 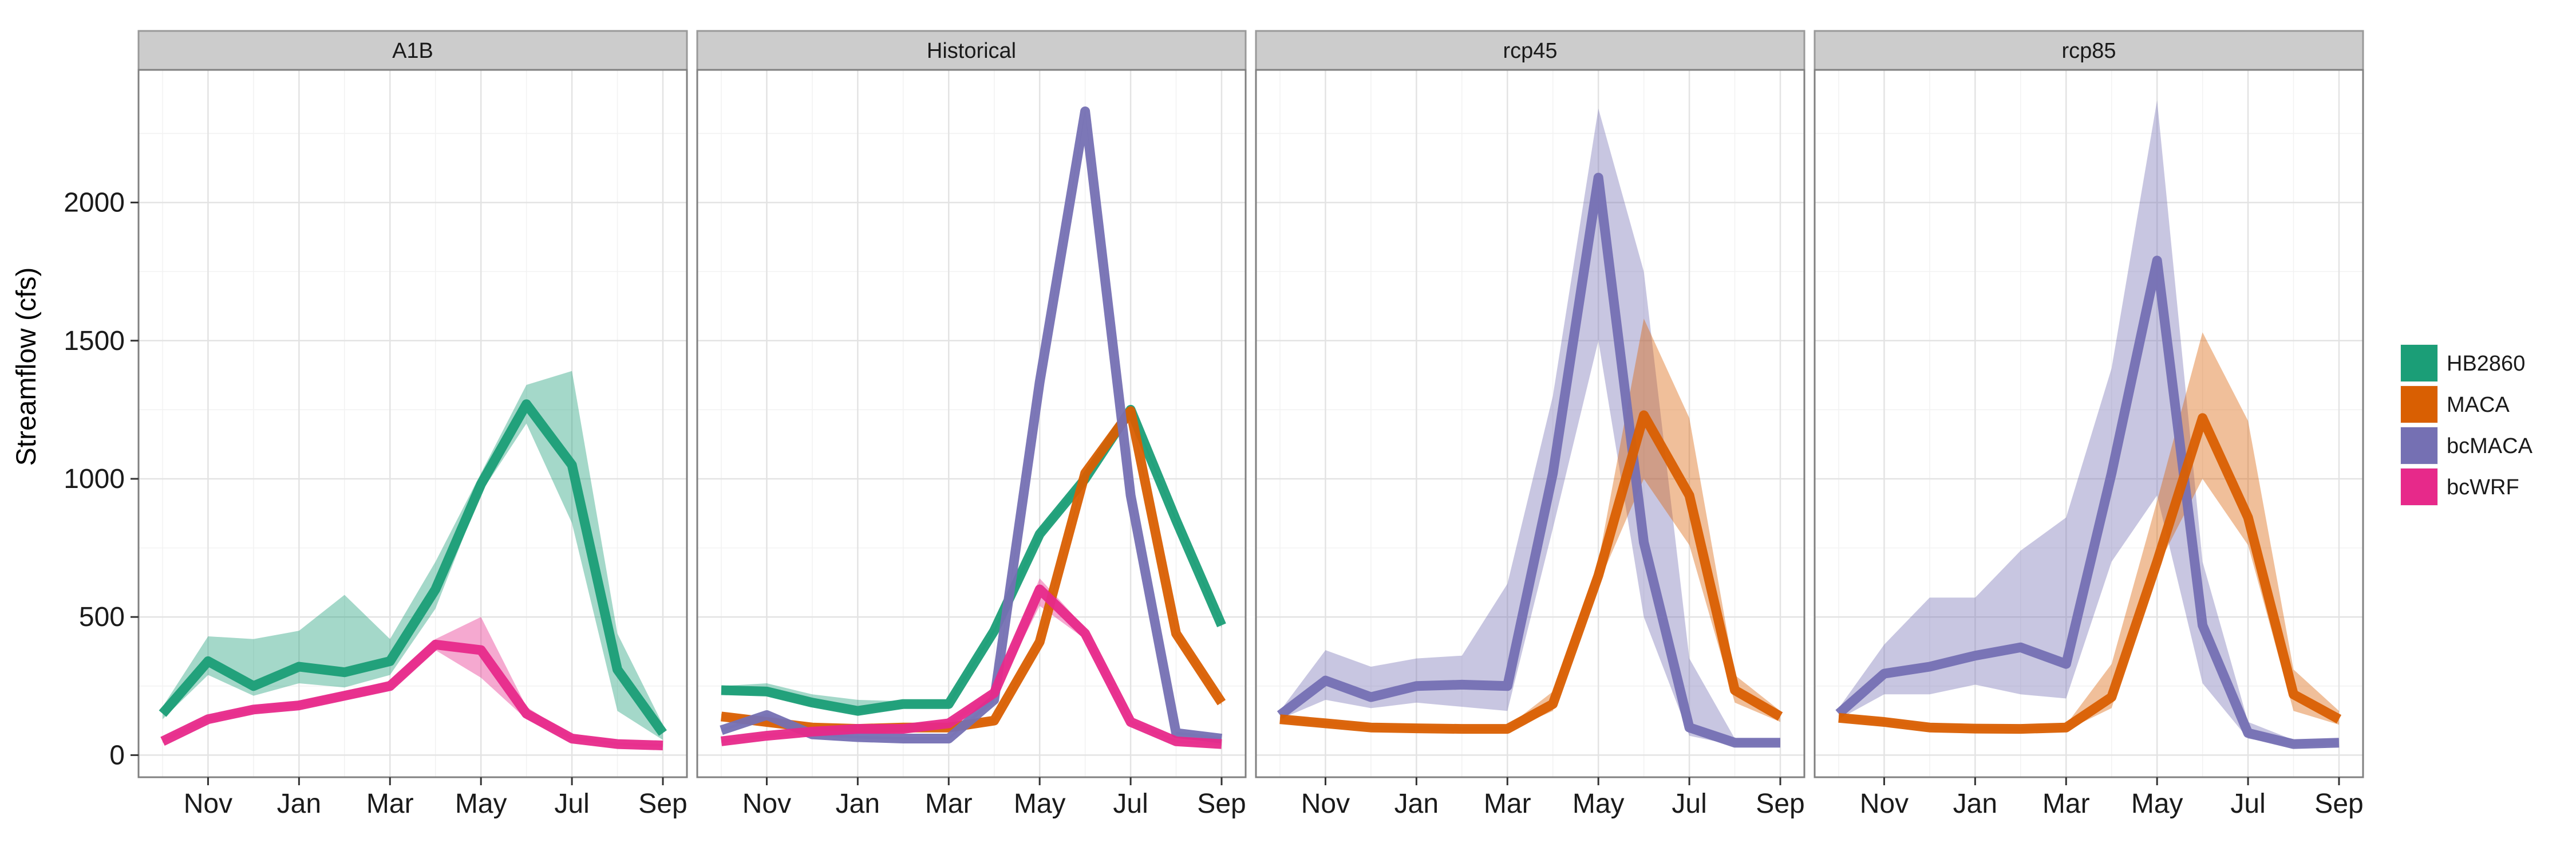 What do you see at coordinates (94, 203) in the screenshot?
I see `y-tick-label: 2000` at bounding box center [94, 203].